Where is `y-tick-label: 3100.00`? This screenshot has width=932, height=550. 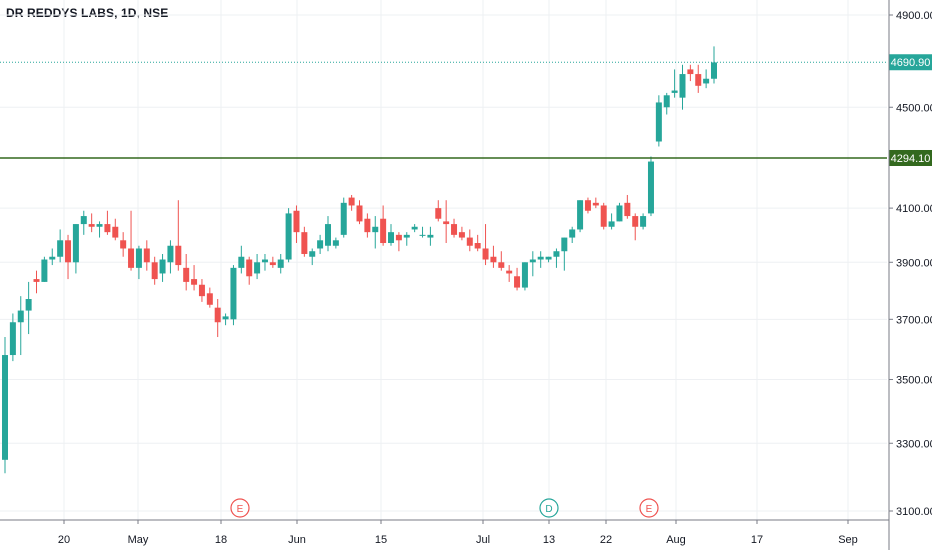 y-tick-label: 3100.00 is located at coordinates (914, 512).